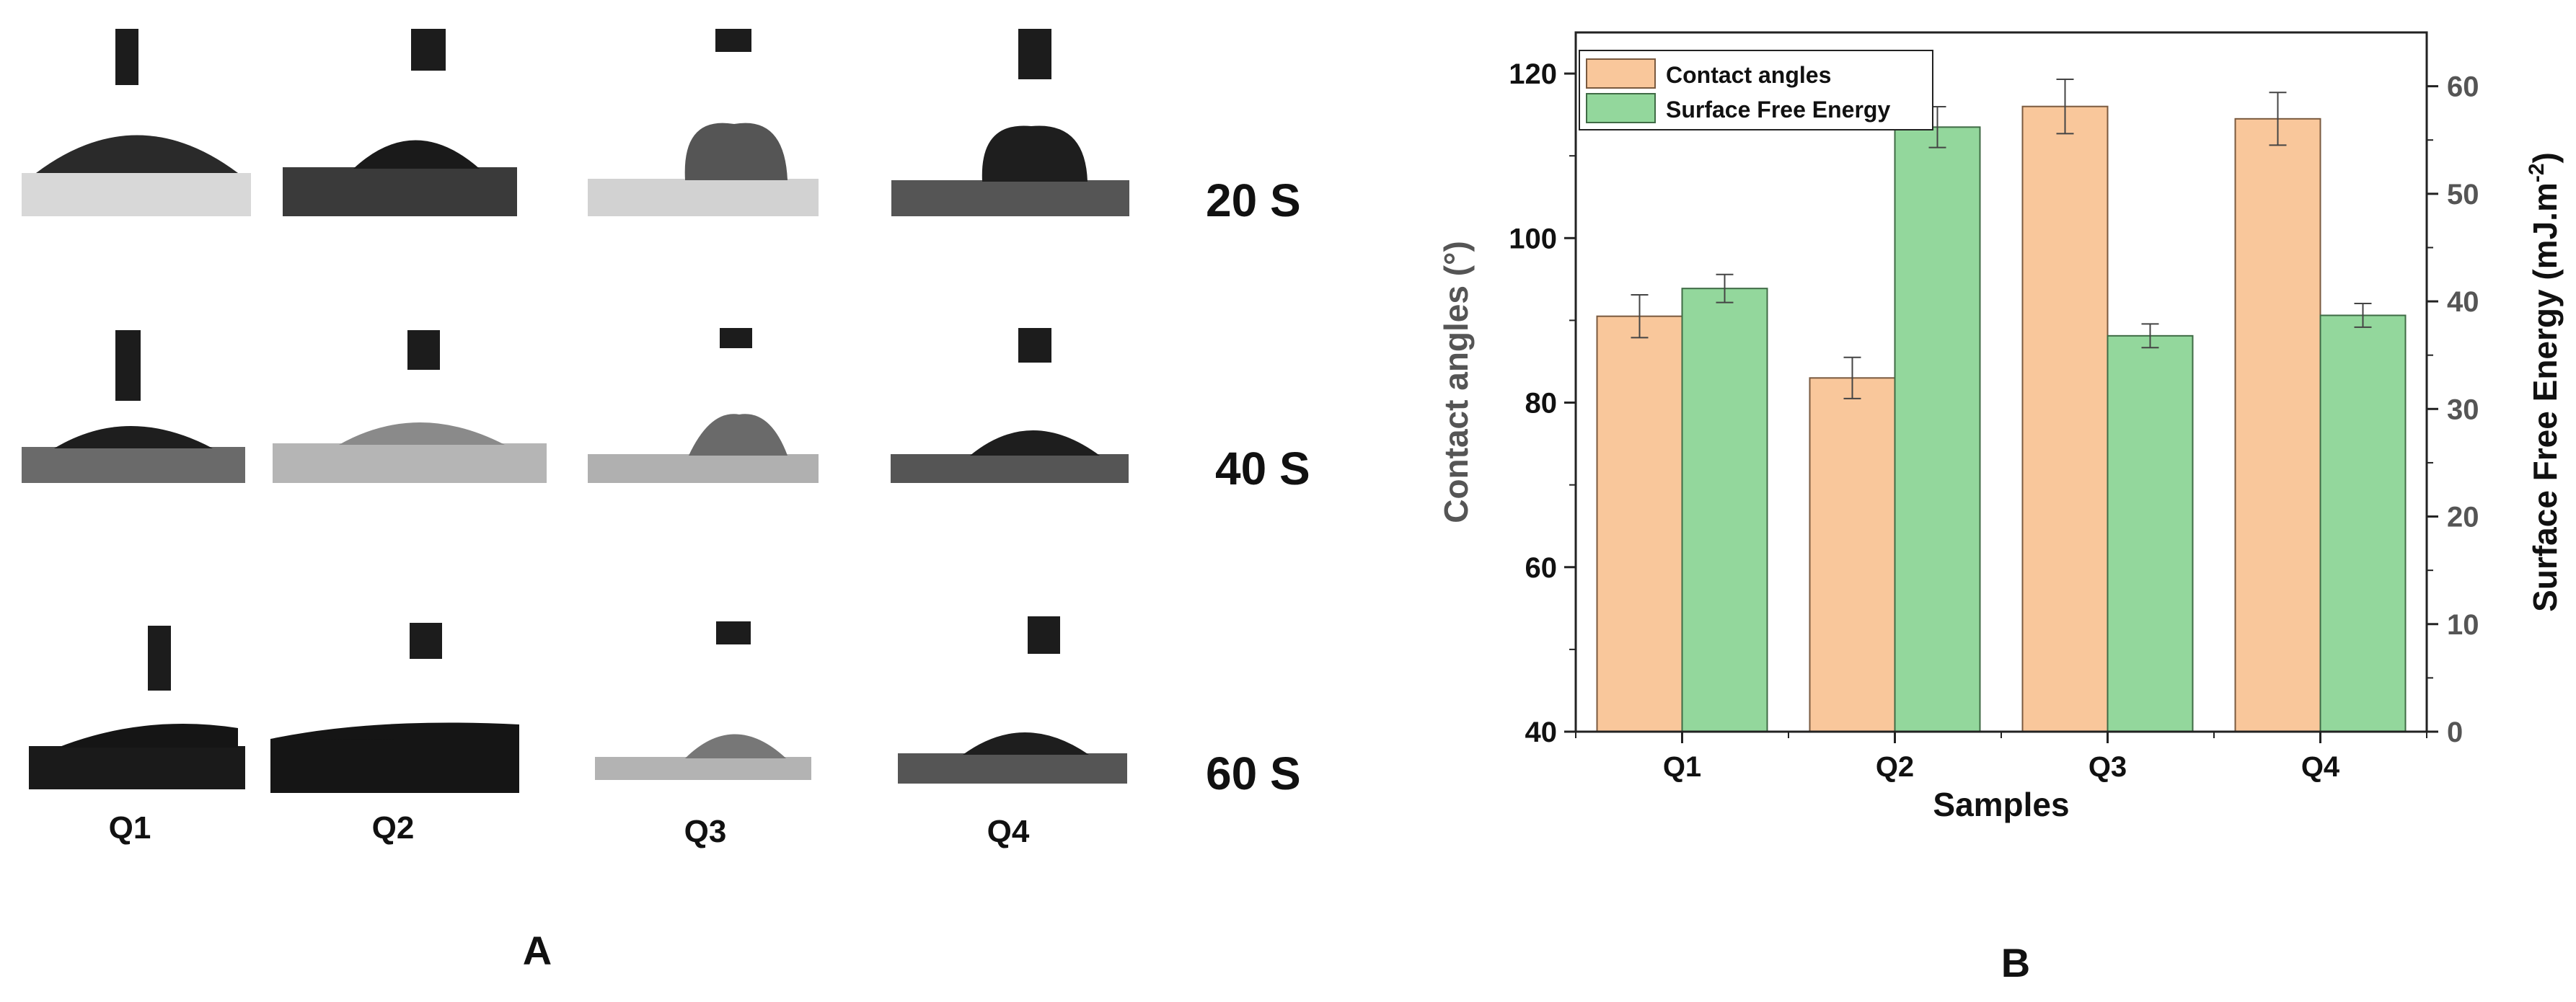 The width and height of the screenshot is (2576, 1002). I want to click on chart-error-bars, so click(2001, 239).